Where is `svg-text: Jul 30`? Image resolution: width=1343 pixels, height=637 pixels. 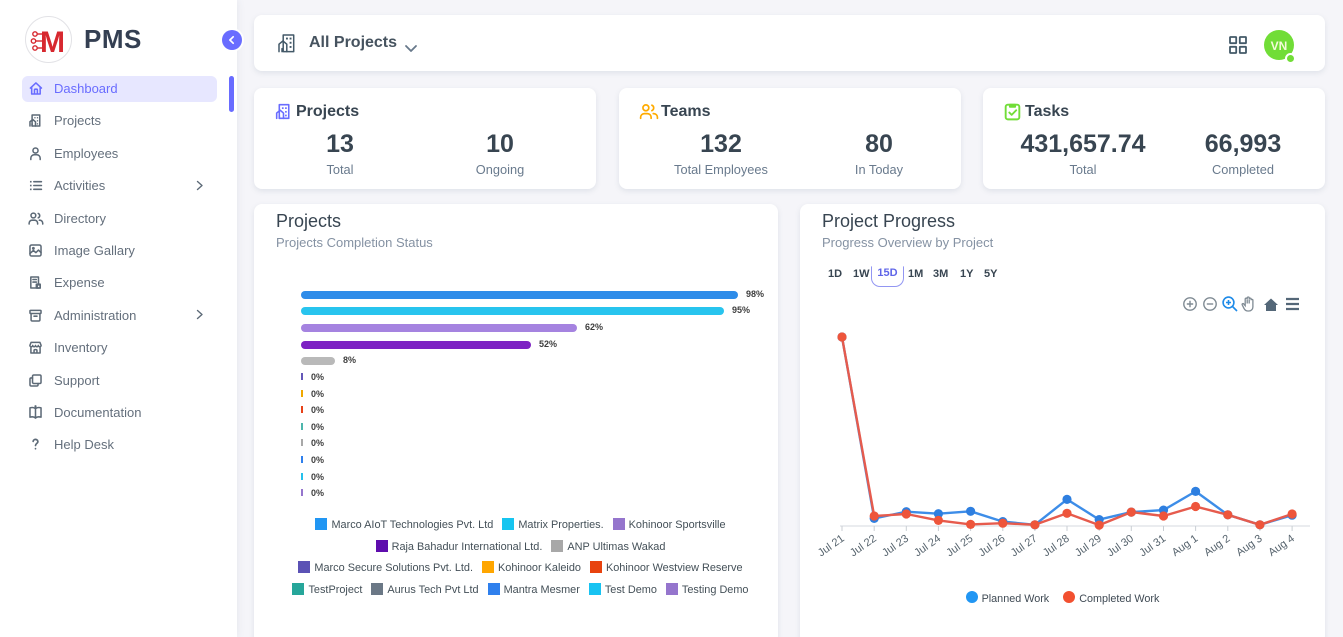 svg-text: Jul 30 is located at coordinates (1120, 546).